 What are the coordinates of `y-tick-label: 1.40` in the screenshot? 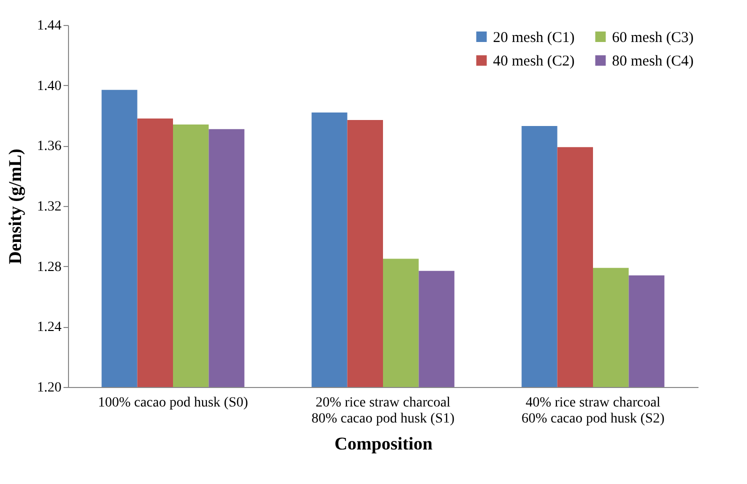 It's located at (49, 86).